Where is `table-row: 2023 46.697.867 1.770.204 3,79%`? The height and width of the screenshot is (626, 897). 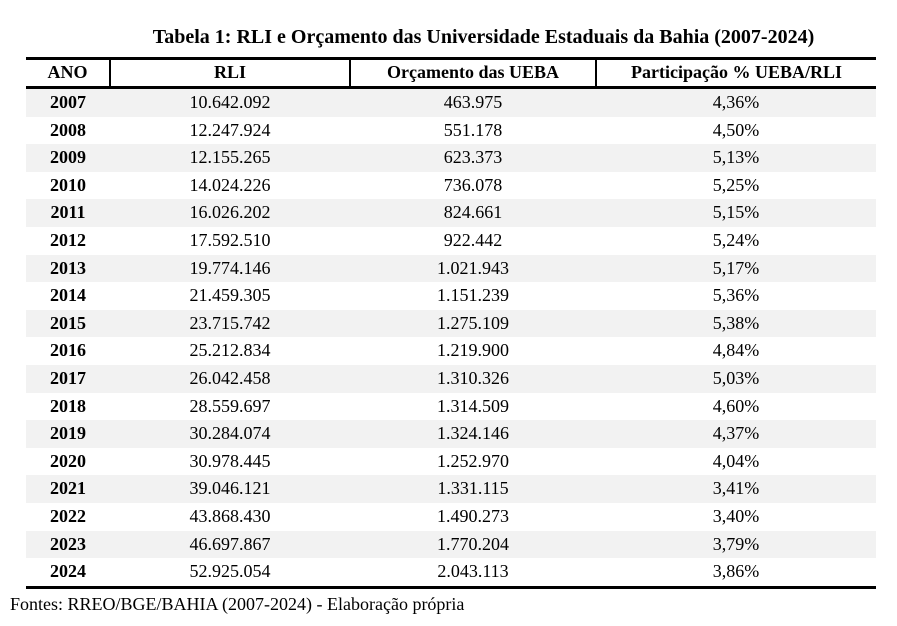
table-row: 2023 46.697.867 1.770.204 3,79% is located at coordinates (451, 544).